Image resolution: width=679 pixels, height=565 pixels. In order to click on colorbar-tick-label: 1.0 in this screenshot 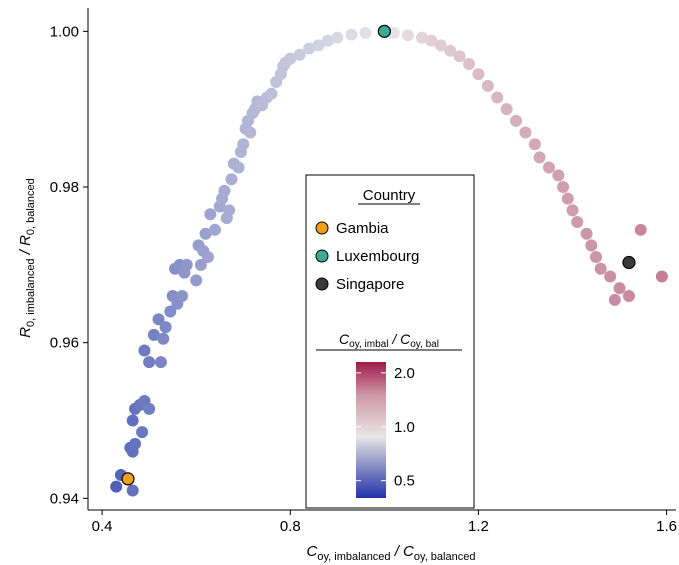, I will do `click(404, 427)`.